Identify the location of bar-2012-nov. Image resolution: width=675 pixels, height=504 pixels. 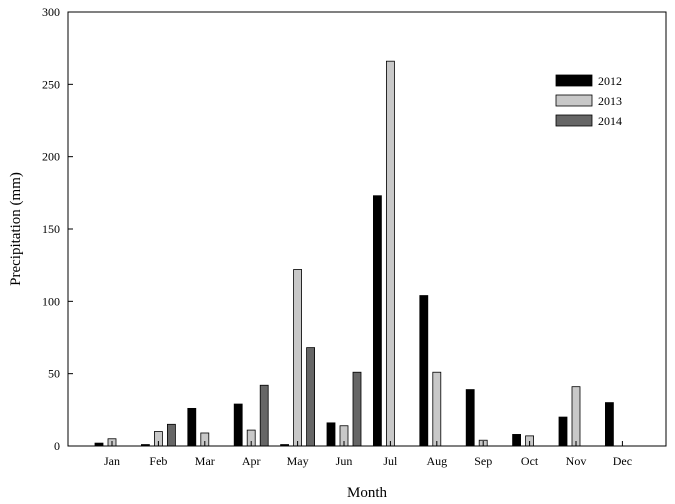
(563, 431).